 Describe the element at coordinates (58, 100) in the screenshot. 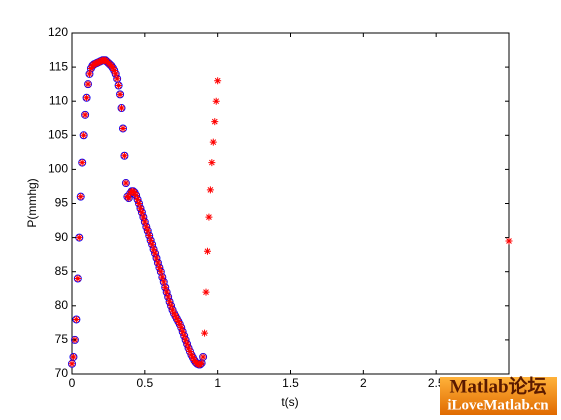

I see `y-tick-label: 110` at that location.